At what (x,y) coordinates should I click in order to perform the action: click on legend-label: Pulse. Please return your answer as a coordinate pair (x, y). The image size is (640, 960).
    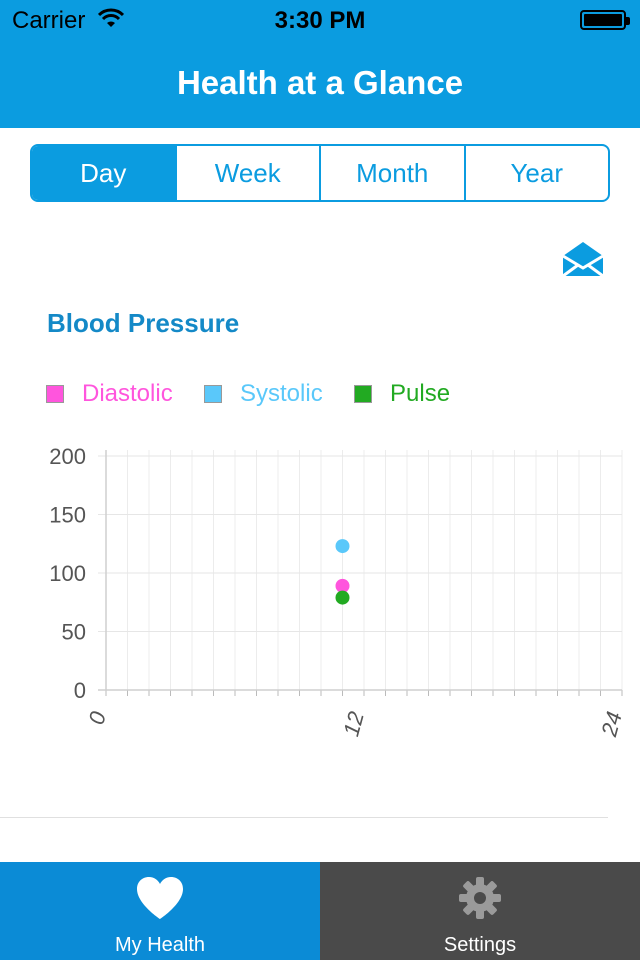
    Looking at the image, I should click on (420, 393).